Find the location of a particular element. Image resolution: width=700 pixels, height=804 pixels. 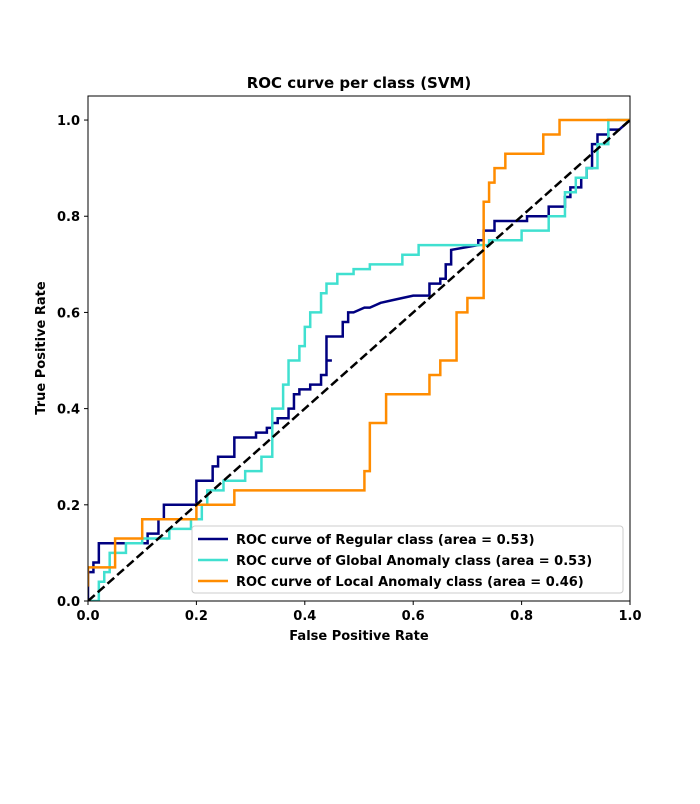

legend-box is located at coordinates (407, 559).